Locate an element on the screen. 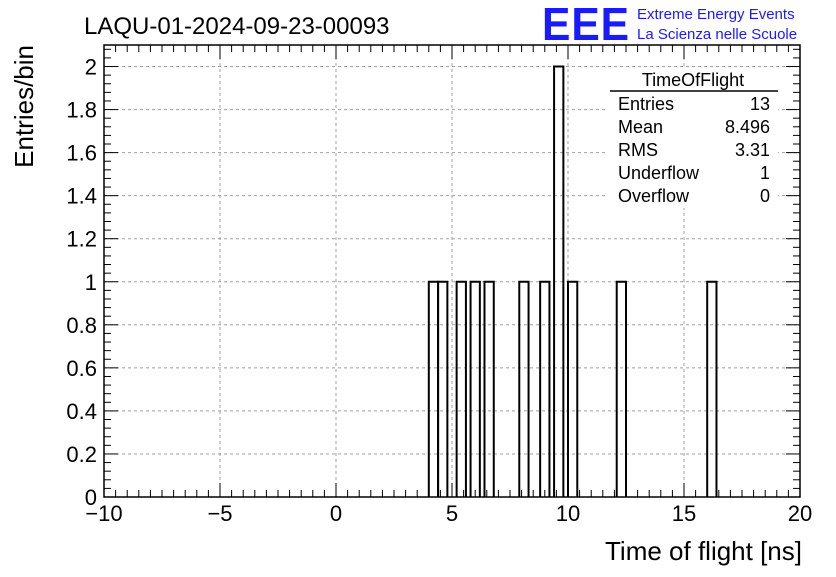  x-tick-label: −10 is located at coordinates (103, 513).